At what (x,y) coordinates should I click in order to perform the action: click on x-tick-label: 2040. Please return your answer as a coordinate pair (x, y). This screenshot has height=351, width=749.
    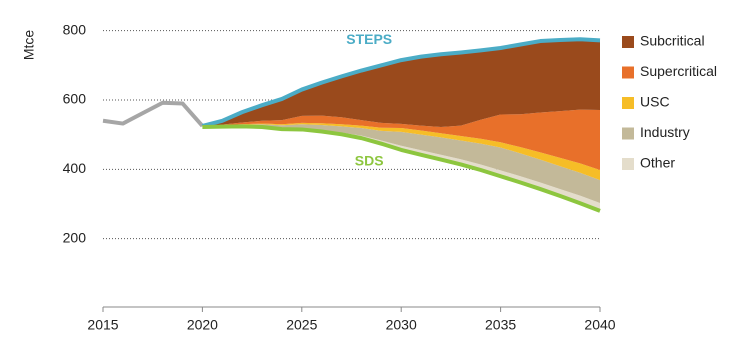
    Looking at the image, I should click on (599, 325).